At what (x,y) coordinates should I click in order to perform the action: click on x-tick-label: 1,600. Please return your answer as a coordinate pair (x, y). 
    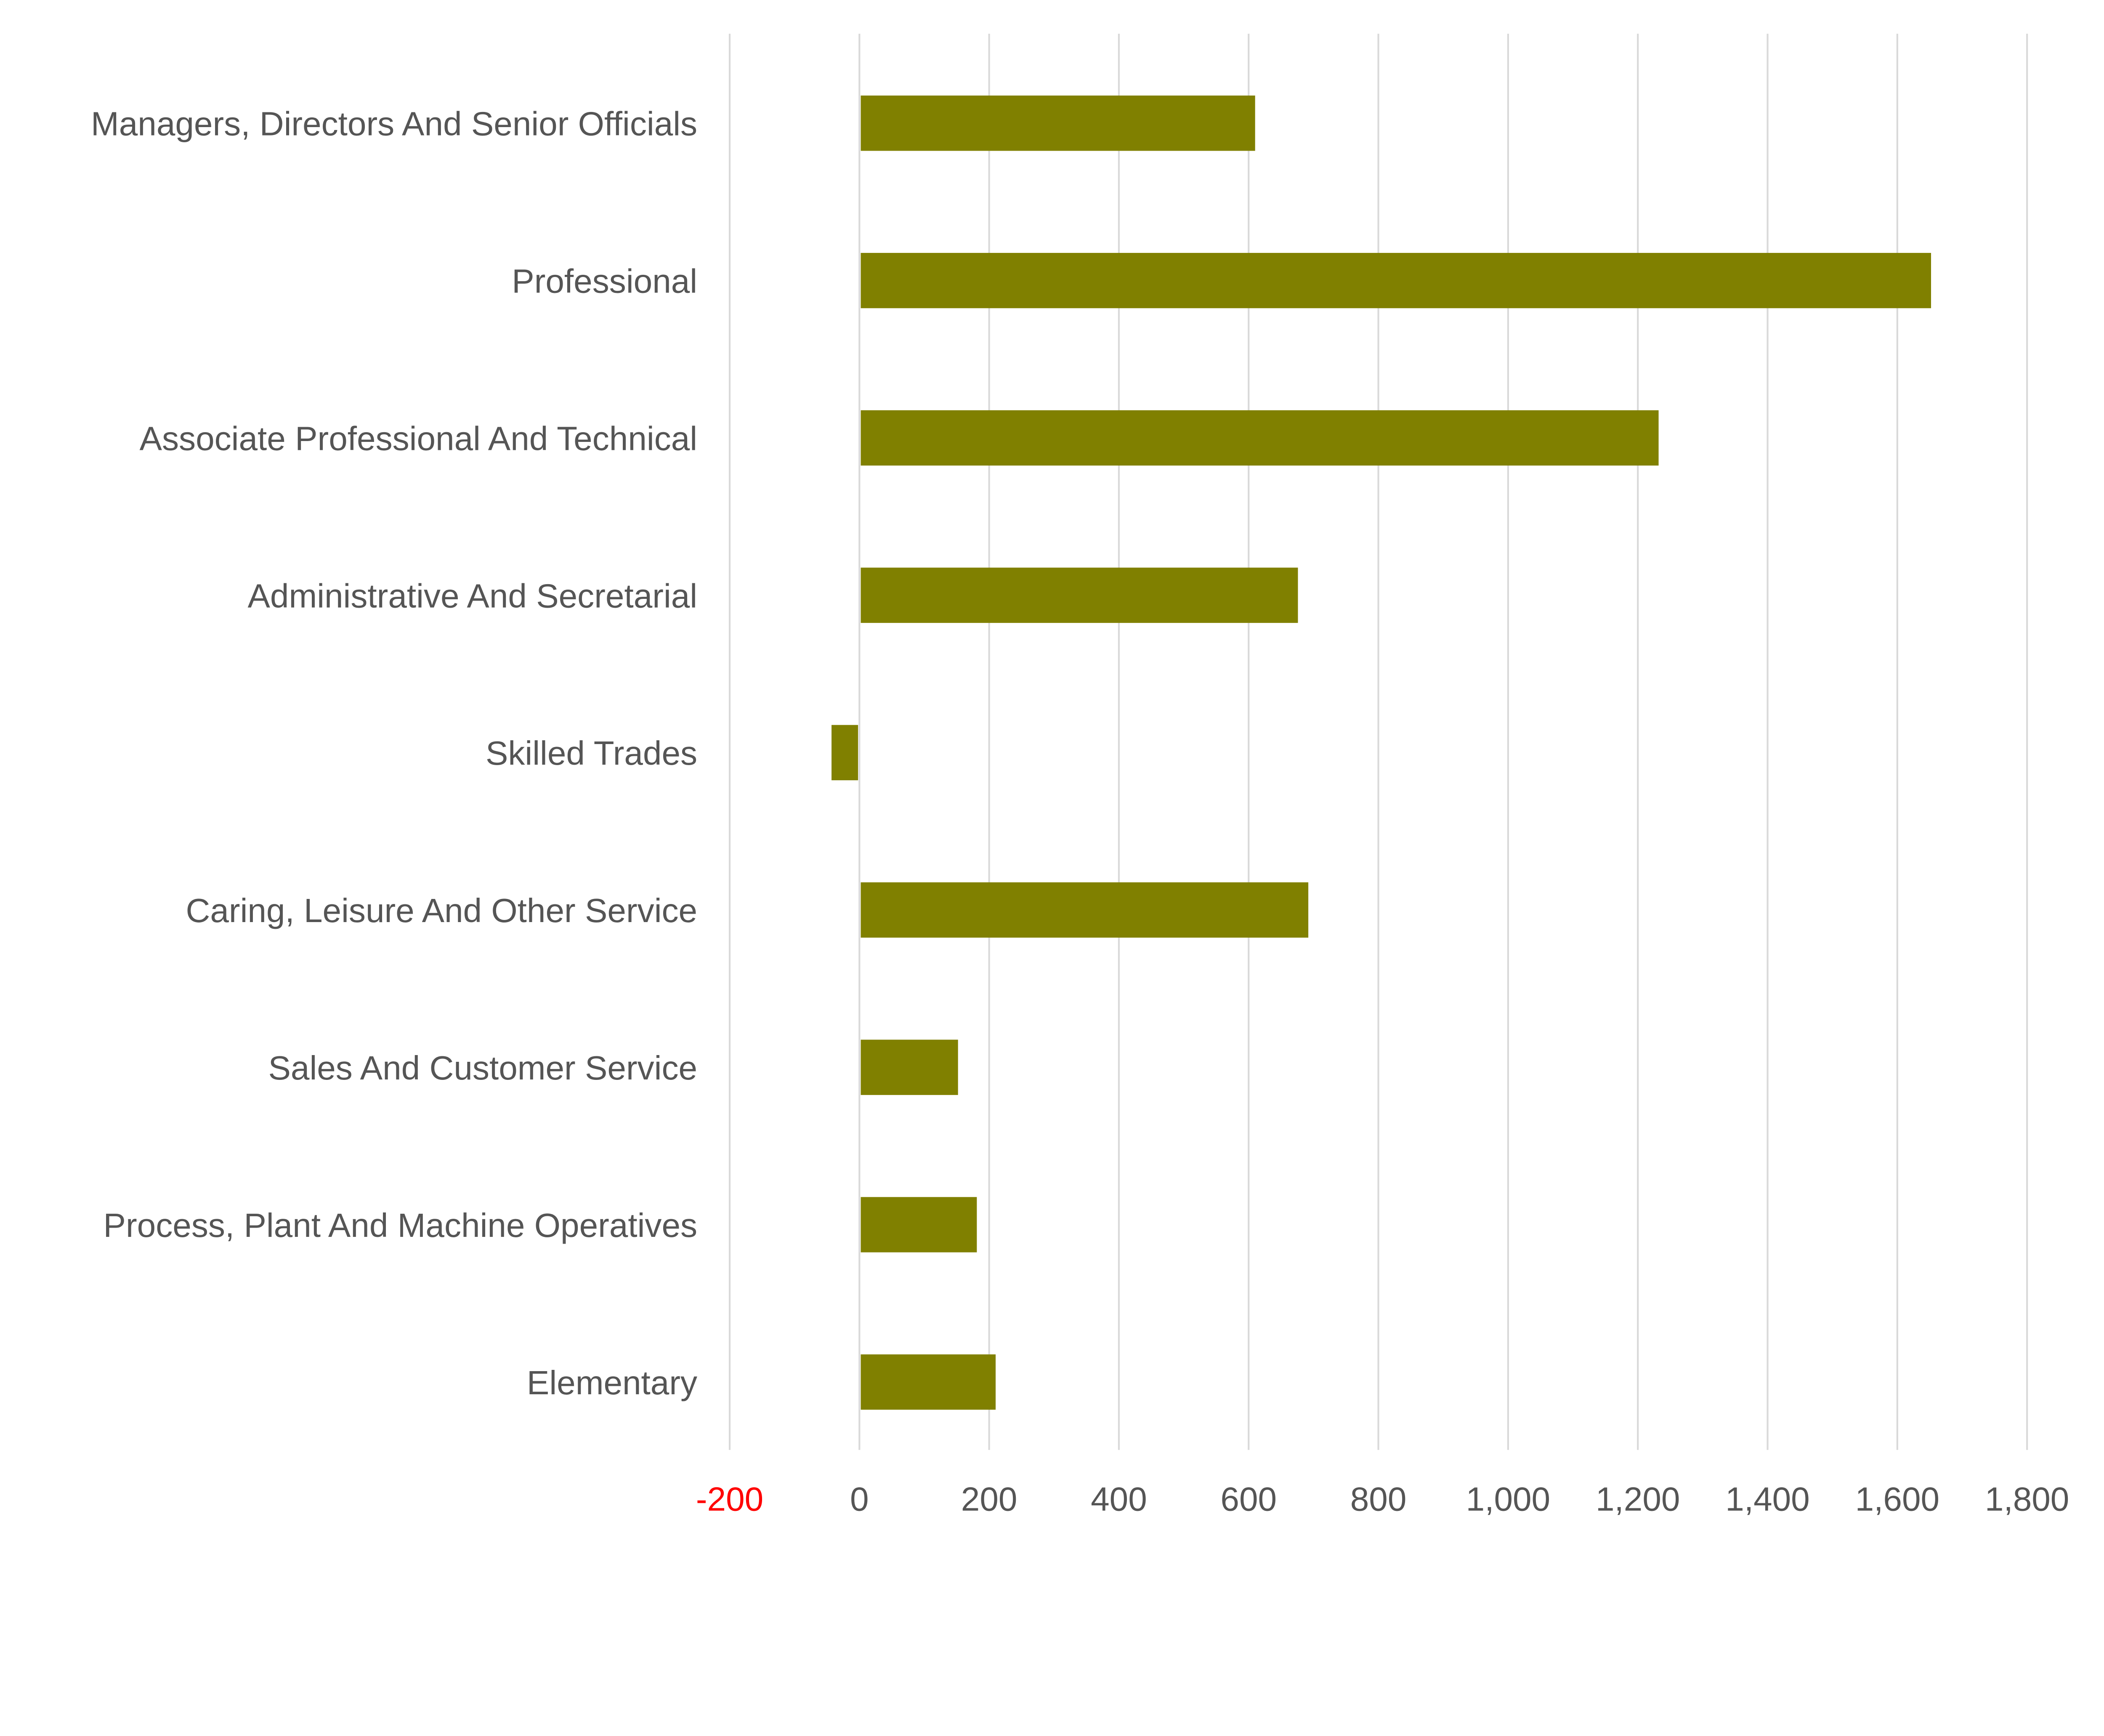
    Looking at the image, I should click on (1897, 1499).